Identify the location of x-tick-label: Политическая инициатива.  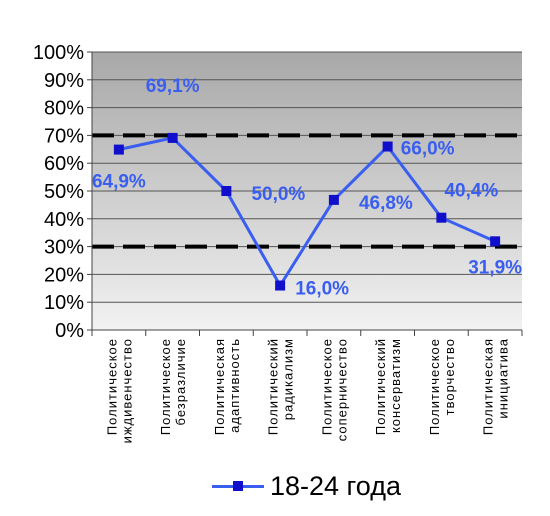
(496, 386).